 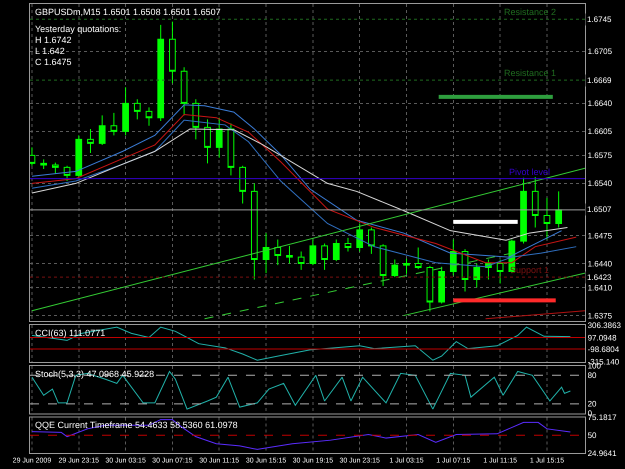 What do you see at coordinates (53, 62) in the screenshot?
I see `annotation: C 1.6475` at bounding box center [53, 62].